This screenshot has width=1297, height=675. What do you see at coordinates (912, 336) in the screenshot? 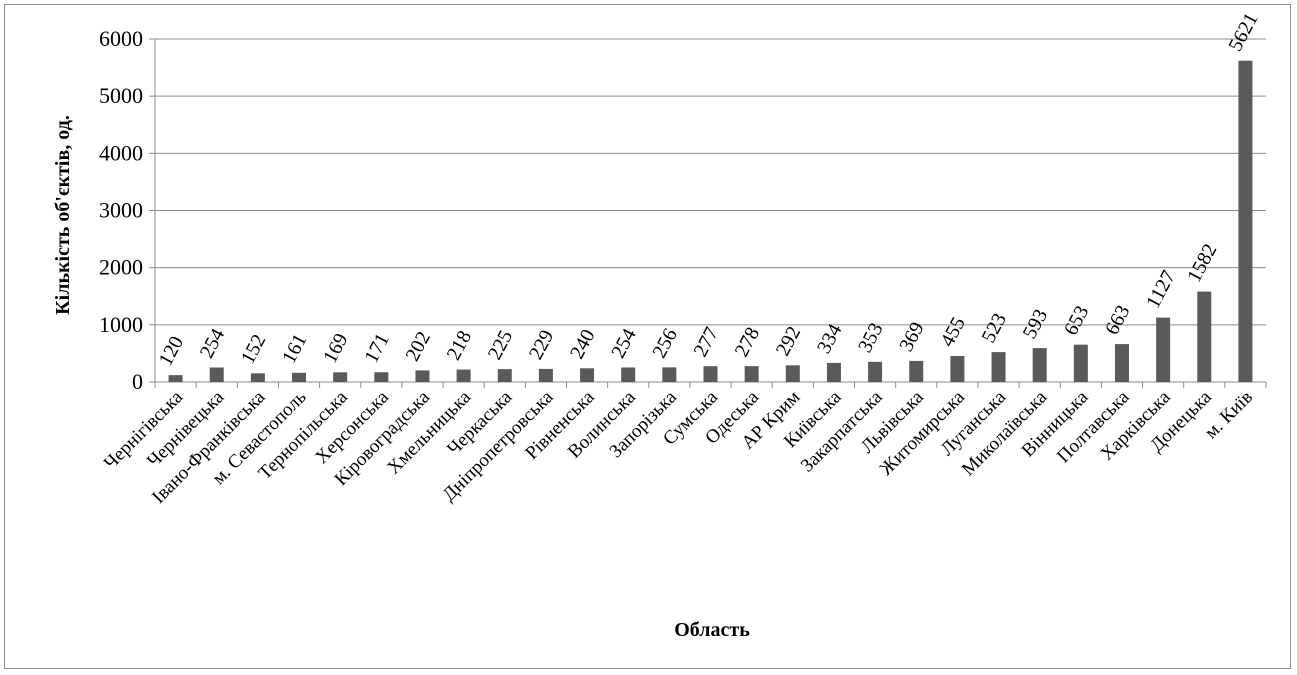
I see `data-label: 369` at bounding box center [912, 336].